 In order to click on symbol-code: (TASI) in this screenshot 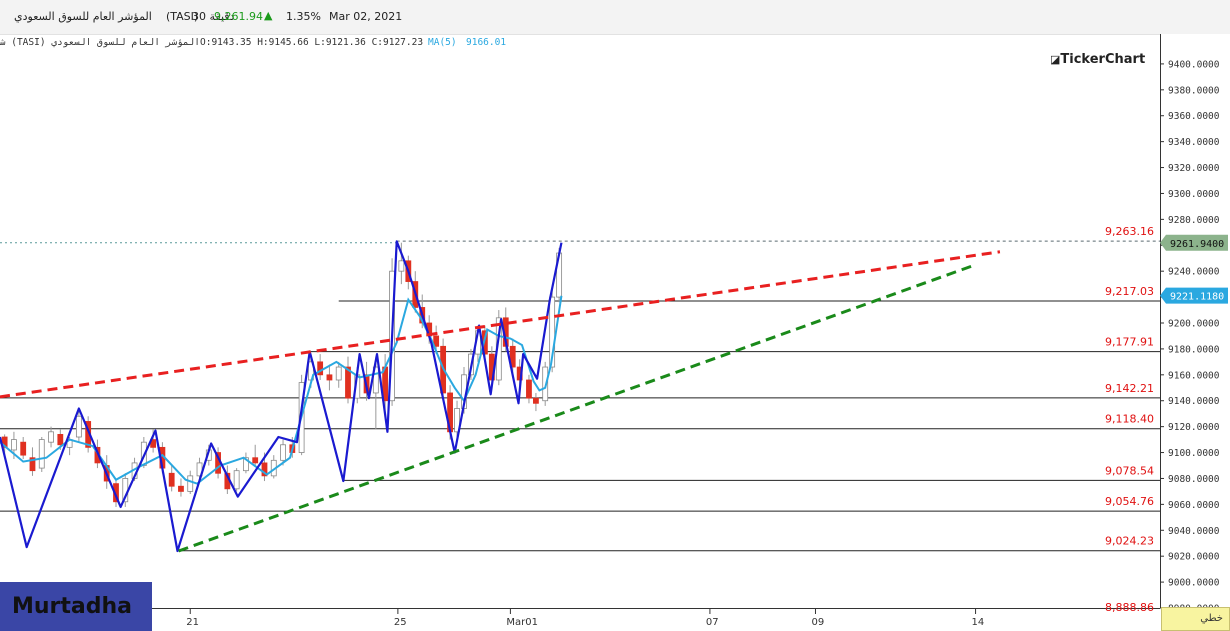, I will do `click(182, 16)`.